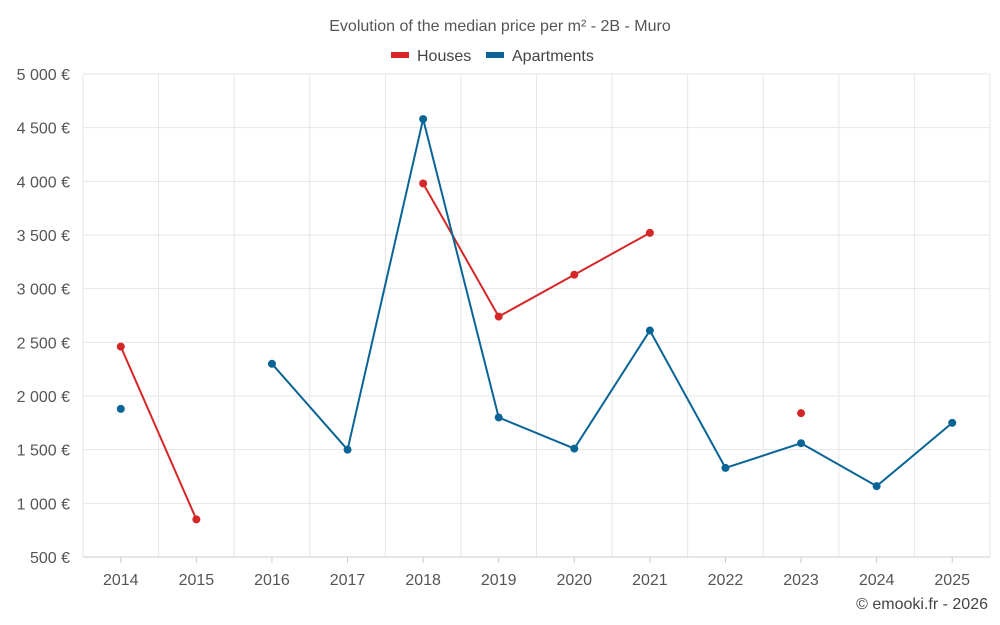  What do you see at coordinates (423, 580) in the screenshot?
I see `x-tick-label: 2018` at bounding box center [423, 580].